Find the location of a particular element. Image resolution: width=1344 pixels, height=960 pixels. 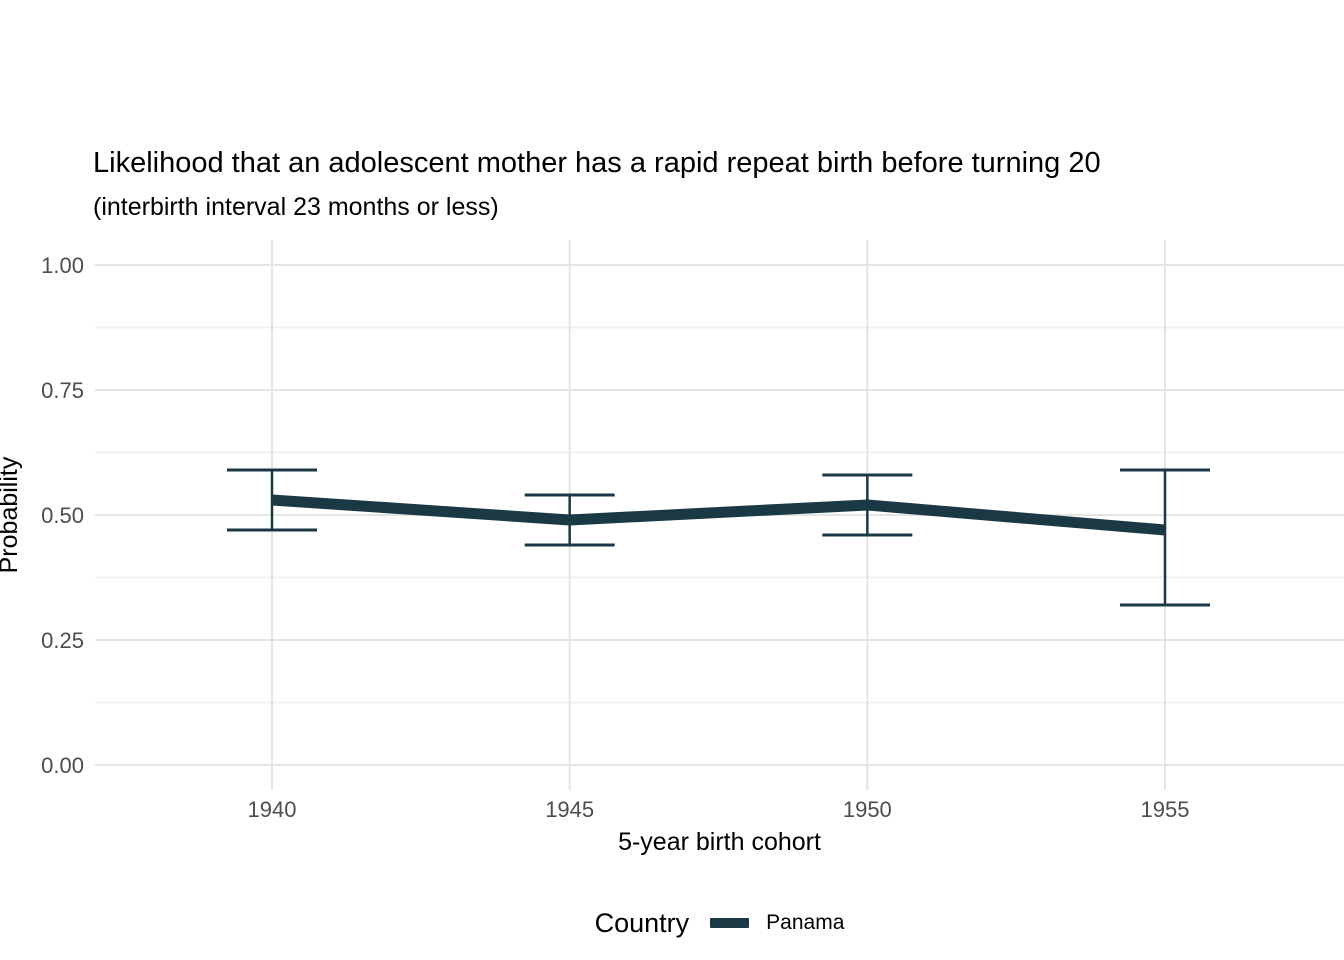

legend-title: Country is located at coordinates (642, 922).